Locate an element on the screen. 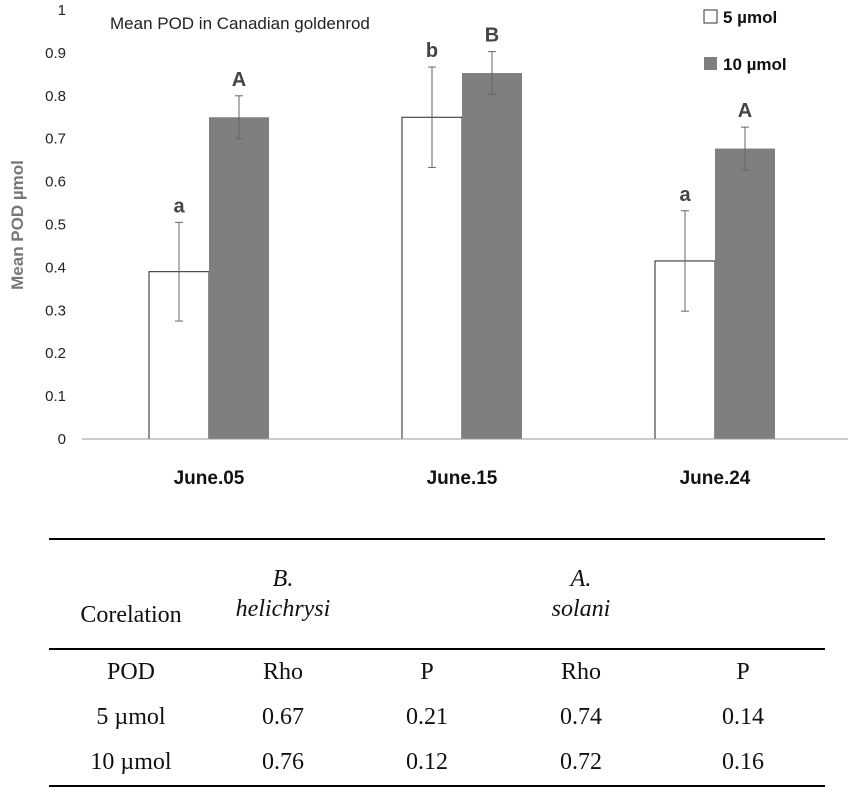  table-header-corelation: Corelation is located at coordinates (131, 615).